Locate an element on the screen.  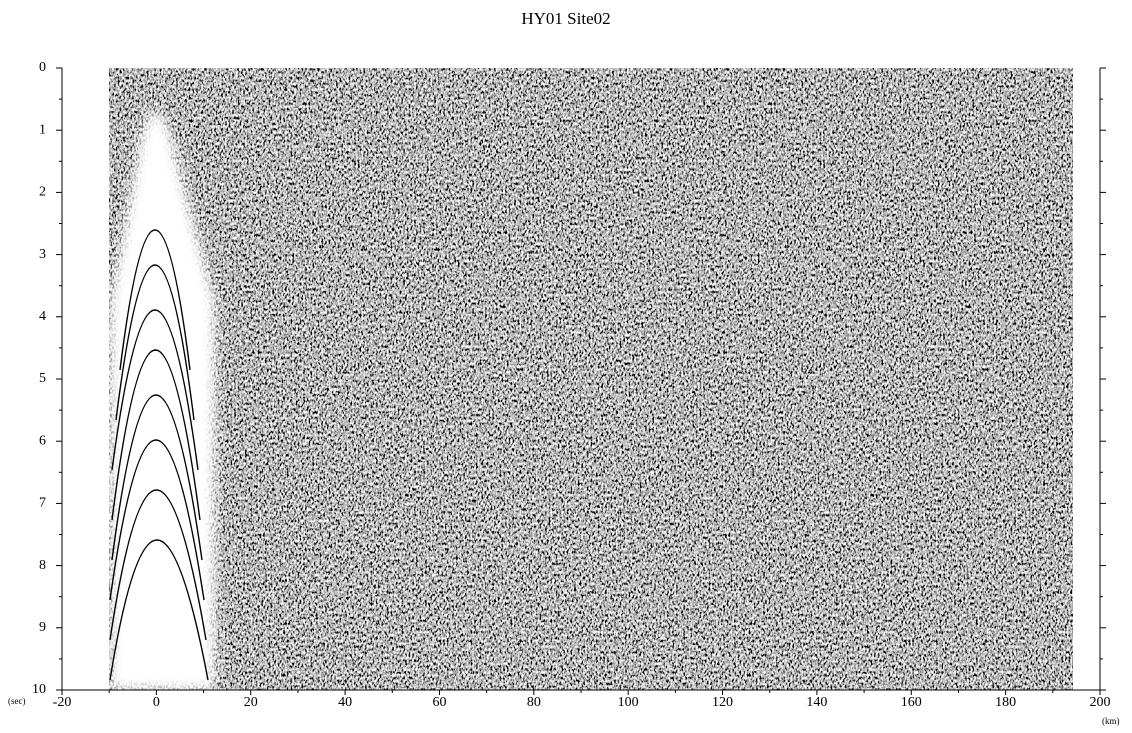
x-tick-label: 80 is located at coordinates (534, 702).